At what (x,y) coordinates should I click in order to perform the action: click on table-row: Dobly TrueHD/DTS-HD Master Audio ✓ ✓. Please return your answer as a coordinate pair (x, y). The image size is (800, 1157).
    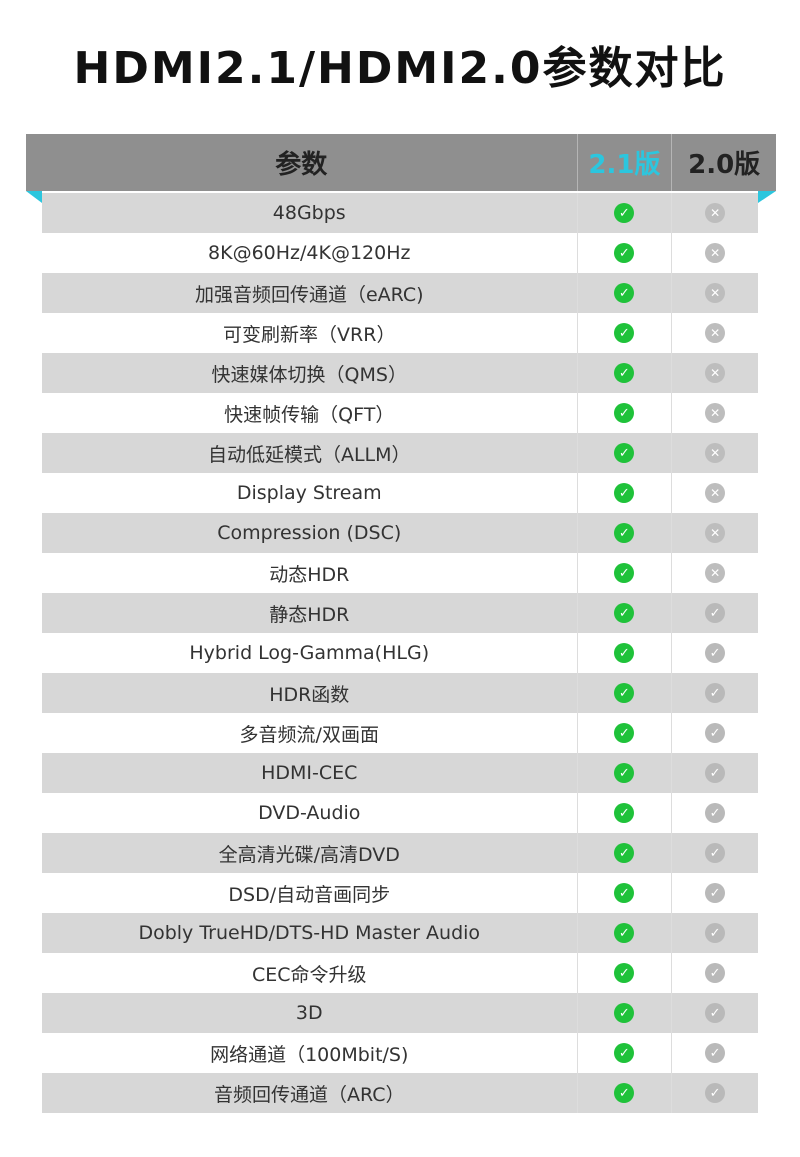
    Looking at the image, I should click on (400, 933).